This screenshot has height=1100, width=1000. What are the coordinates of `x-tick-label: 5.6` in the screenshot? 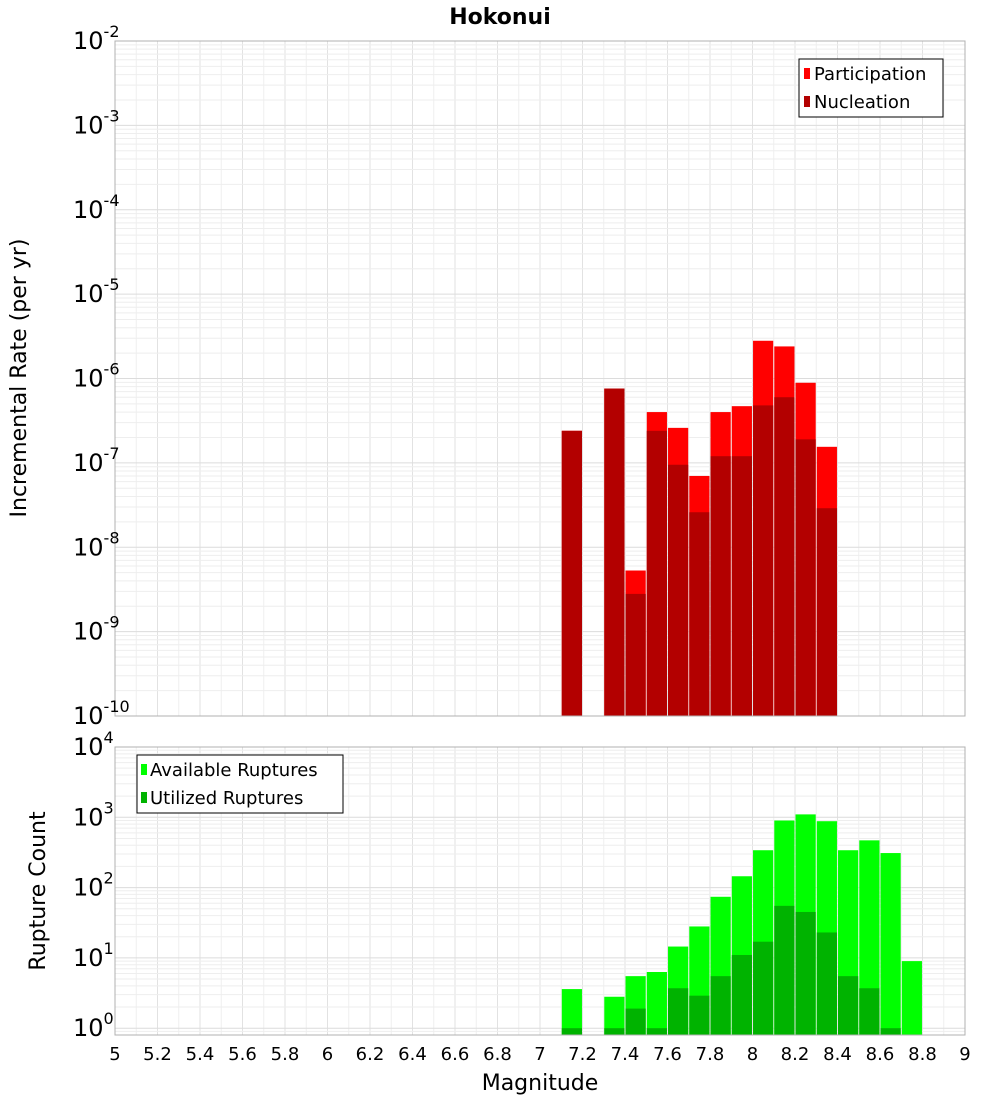 It's located at (242, 1054).